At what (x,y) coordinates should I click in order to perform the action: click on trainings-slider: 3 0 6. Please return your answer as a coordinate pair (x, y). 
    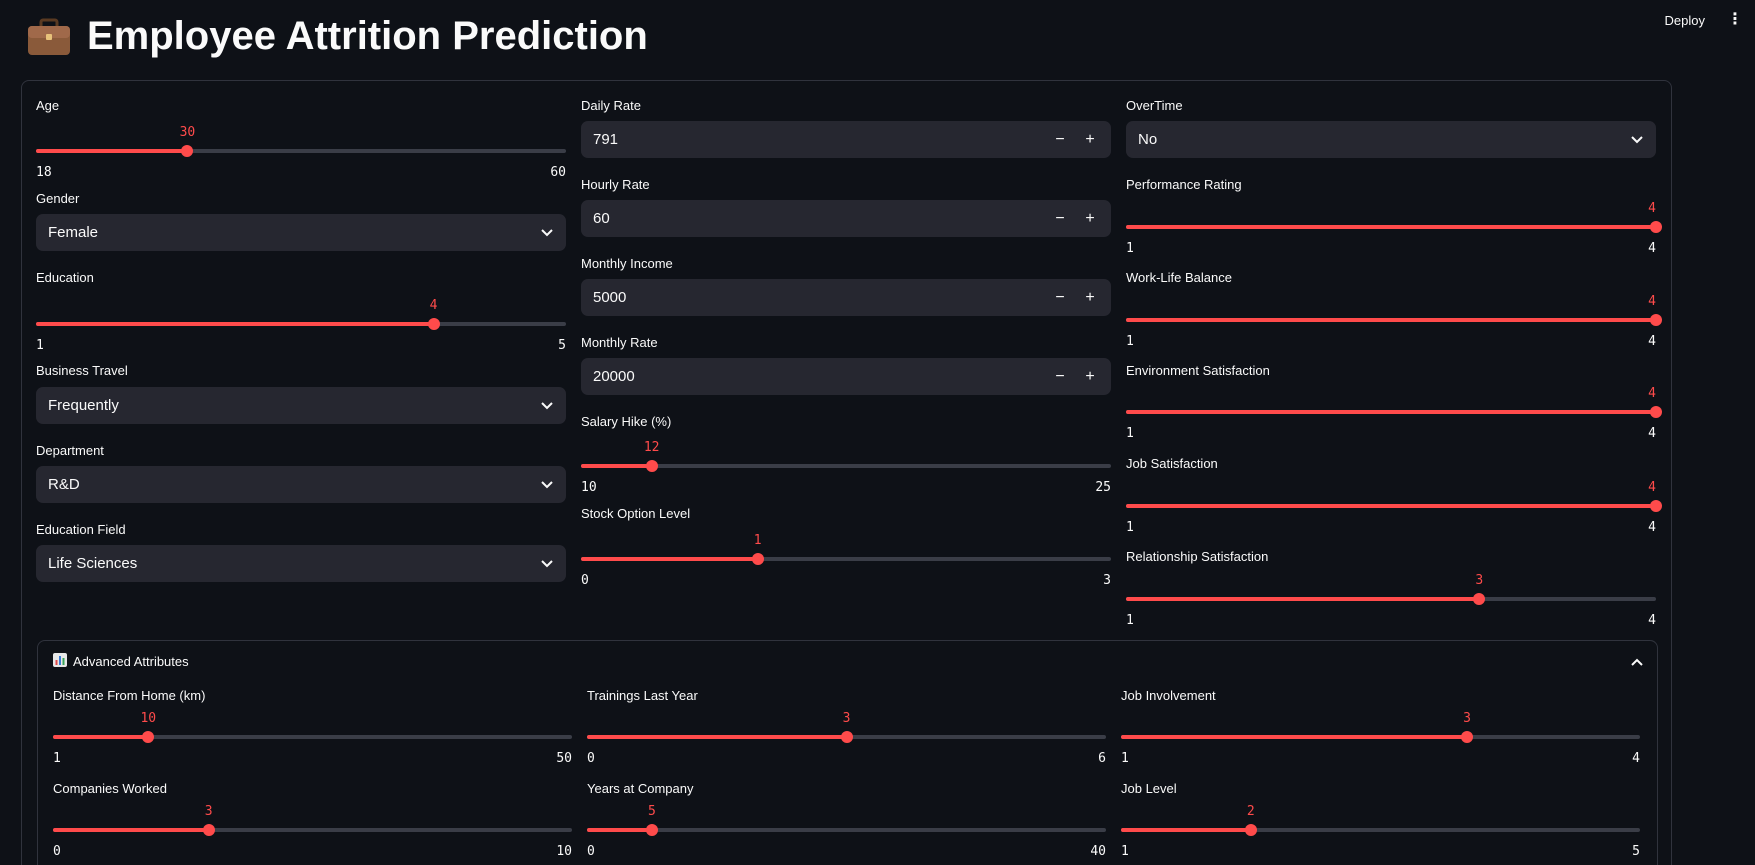
    Looking at the image, I should click on (846, 736).